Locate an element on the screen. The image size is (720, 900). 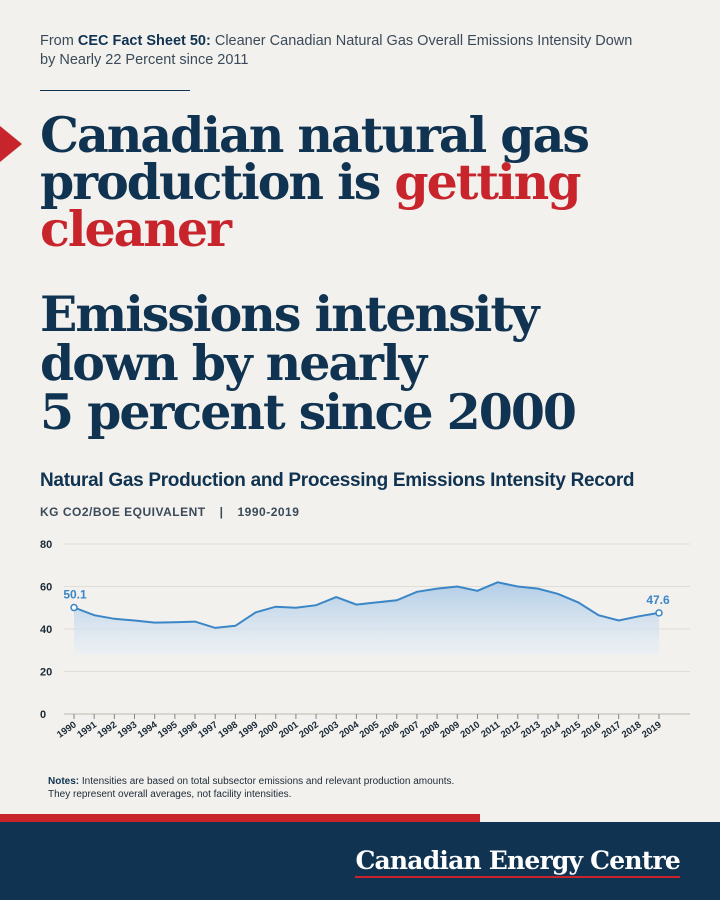
x-tick-label: 2000 is located at coordinates (269, 729).